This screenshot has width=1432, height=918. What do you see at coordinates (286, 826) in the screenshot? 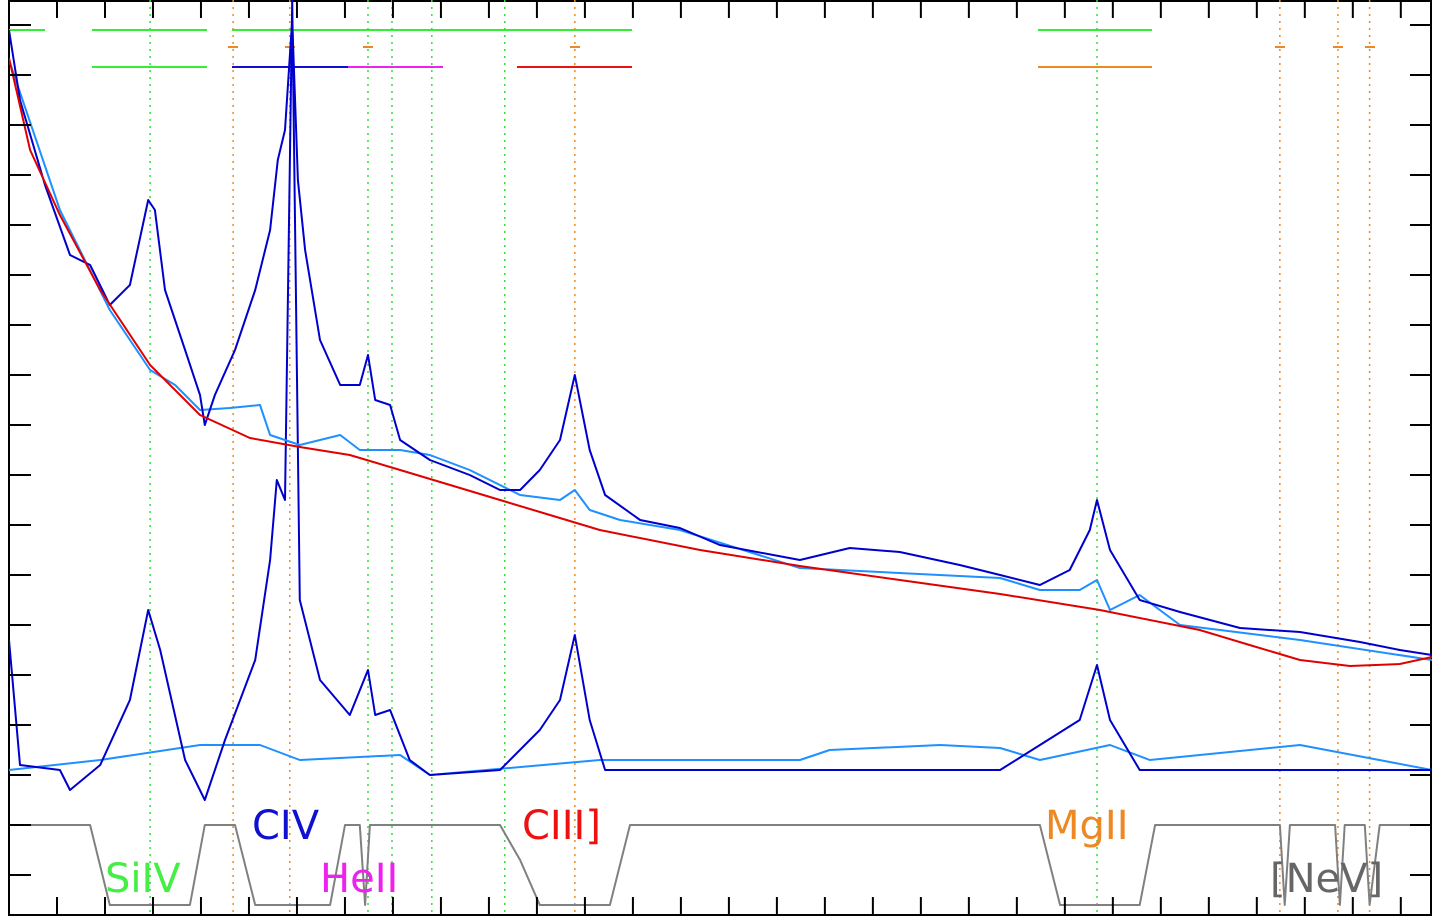
I see `annotation: CIV` at bounding box center [286, 826].